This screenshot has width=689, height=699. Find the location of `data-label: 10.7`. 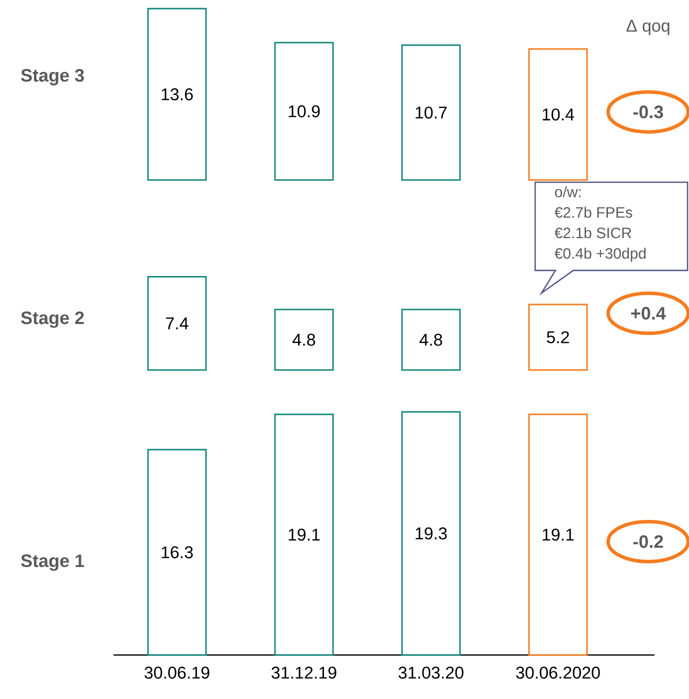

data-label: 10.7 is located at coordinates (431, 112).